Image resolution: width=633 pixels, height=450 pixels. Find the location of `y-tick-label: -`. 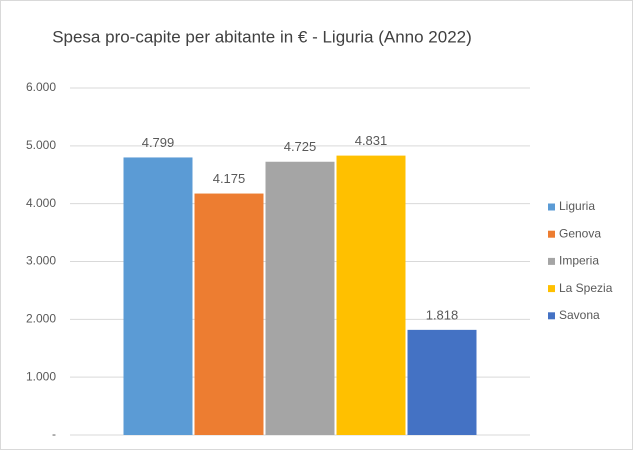

y-tick-label: - is located at coordinates (54, 434).